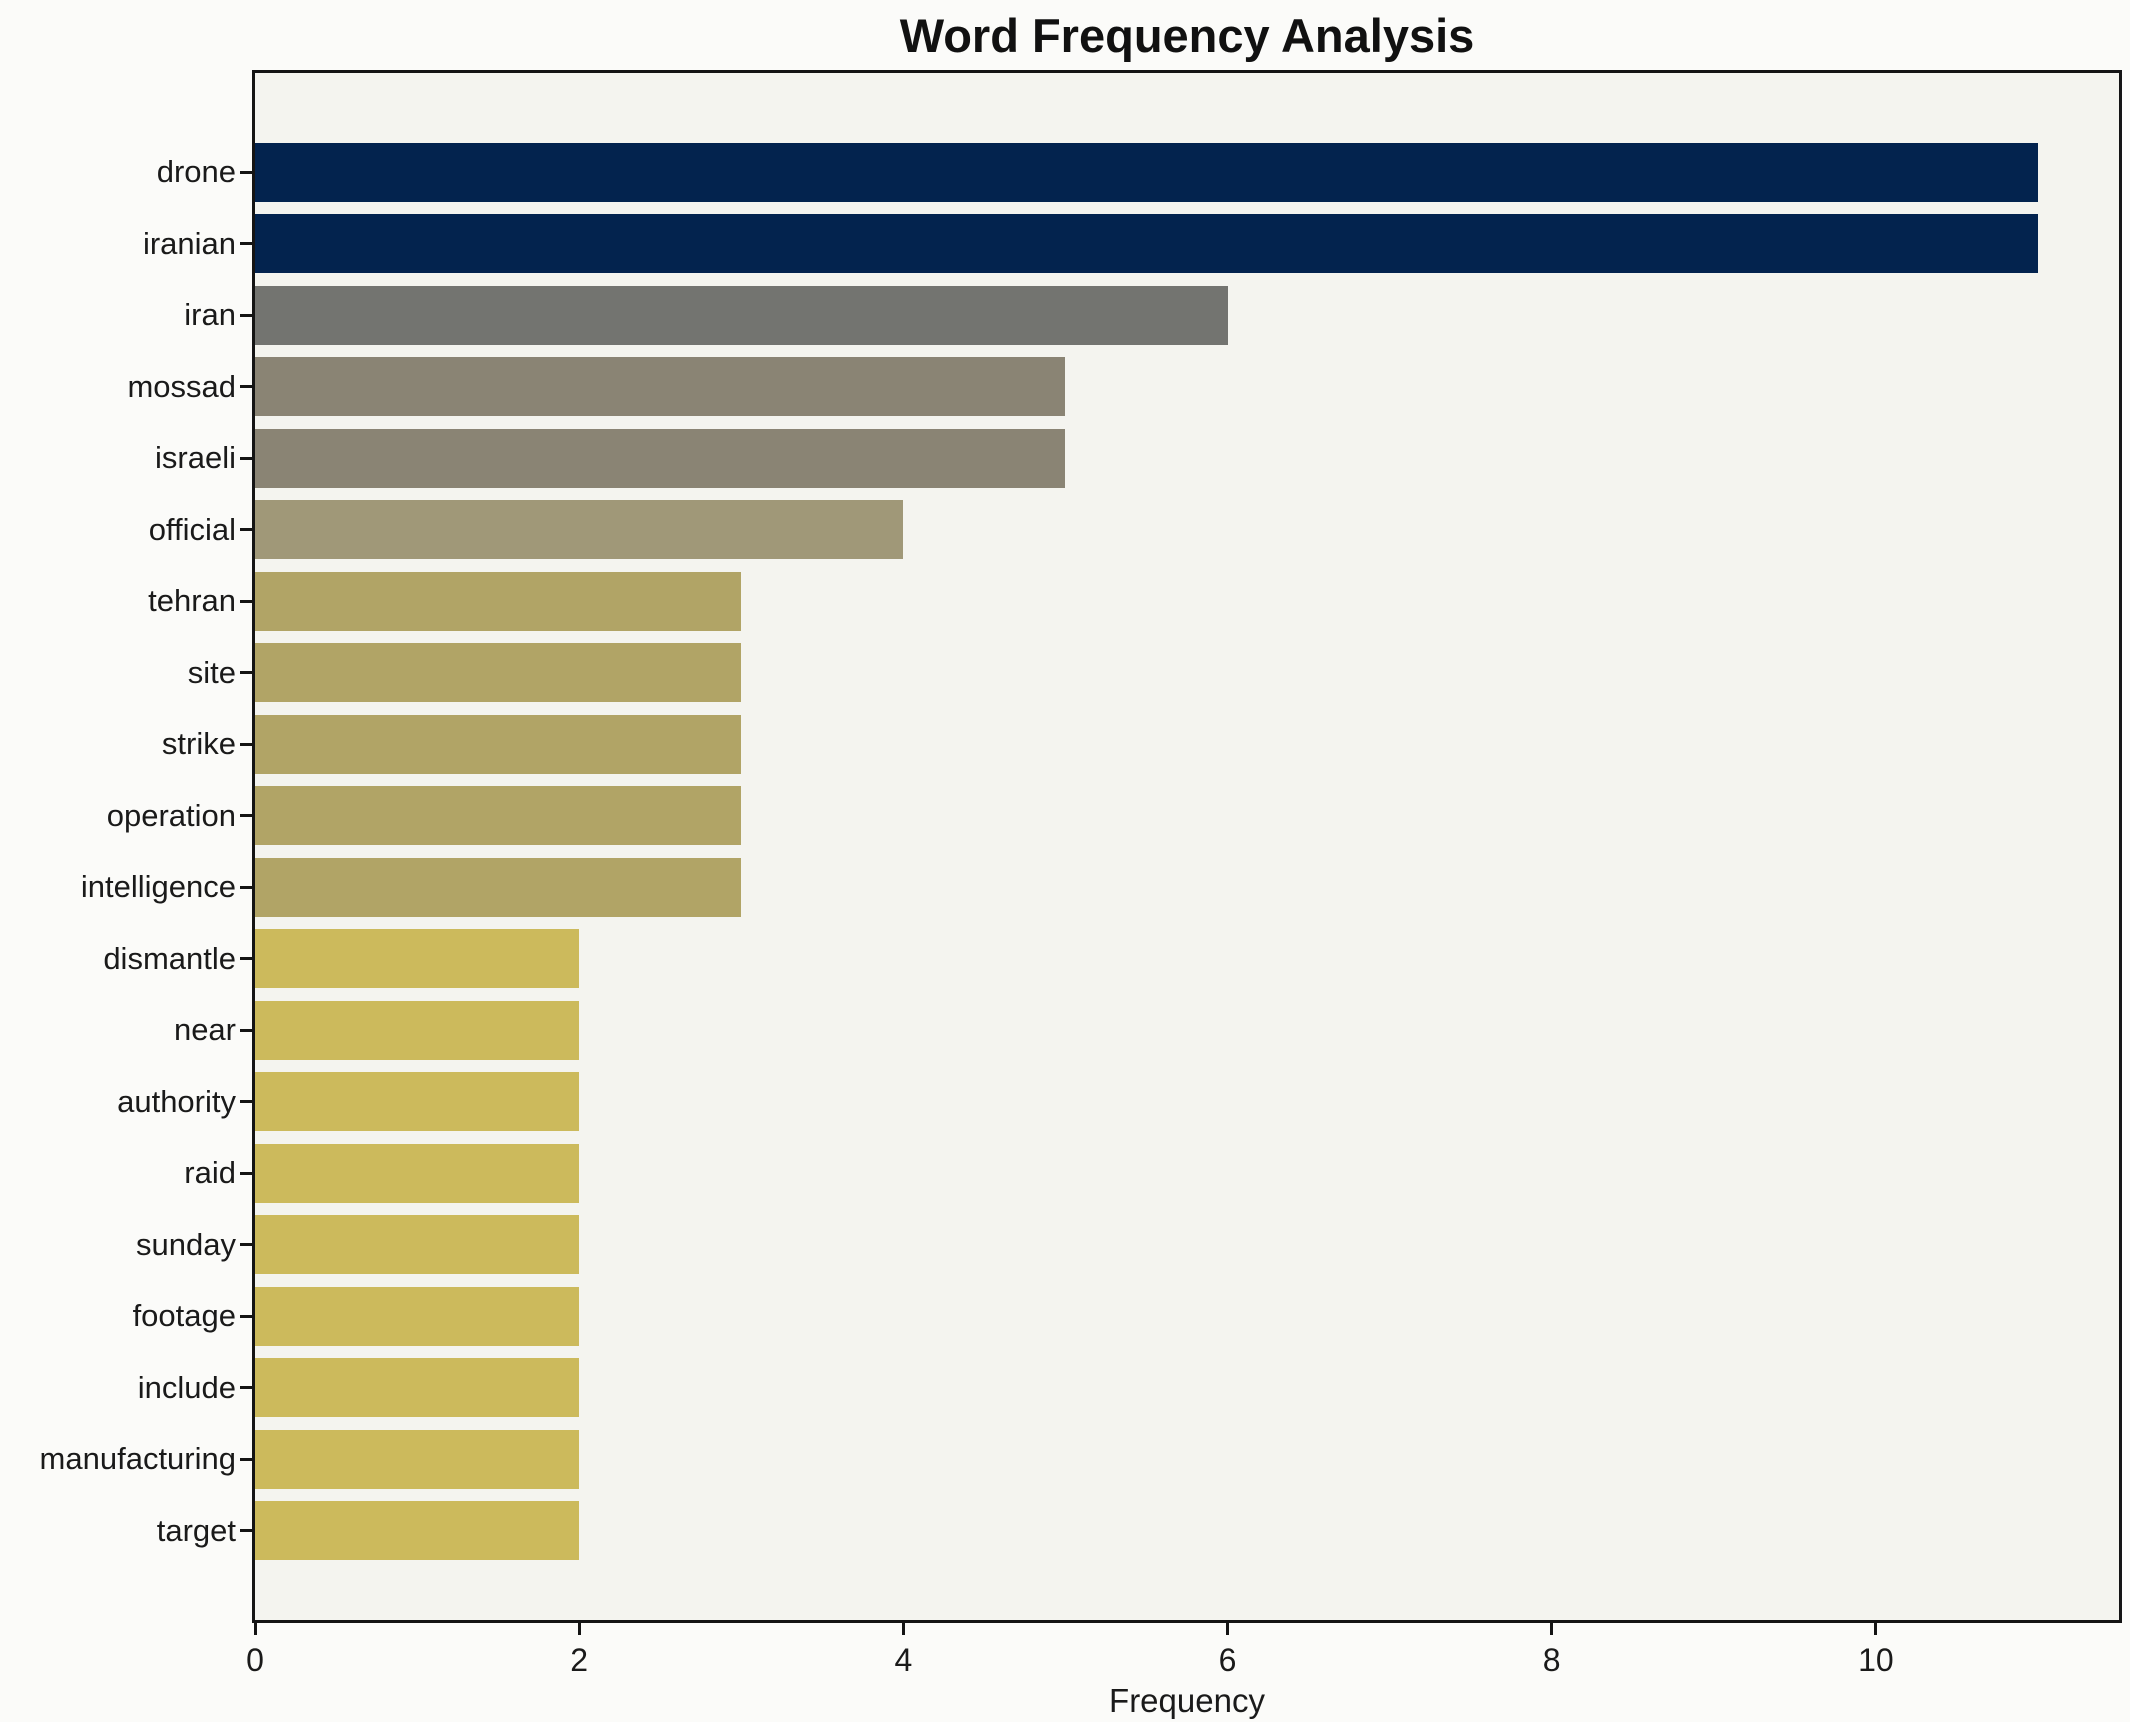 The height and width of the screenshot is (1722, 2130). I want to click on x-tick-label-10: 10, so click(1876, 1660).